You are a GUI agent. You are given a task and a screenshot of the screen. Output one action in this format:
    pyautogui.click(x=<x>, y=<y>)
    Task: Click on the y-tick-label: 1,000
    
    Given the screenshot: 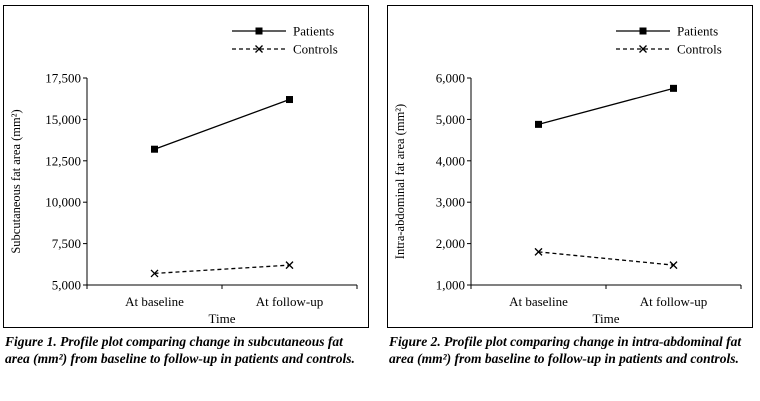 What is the action you would take?
    pyautogui.click(x=450, y=285)
    